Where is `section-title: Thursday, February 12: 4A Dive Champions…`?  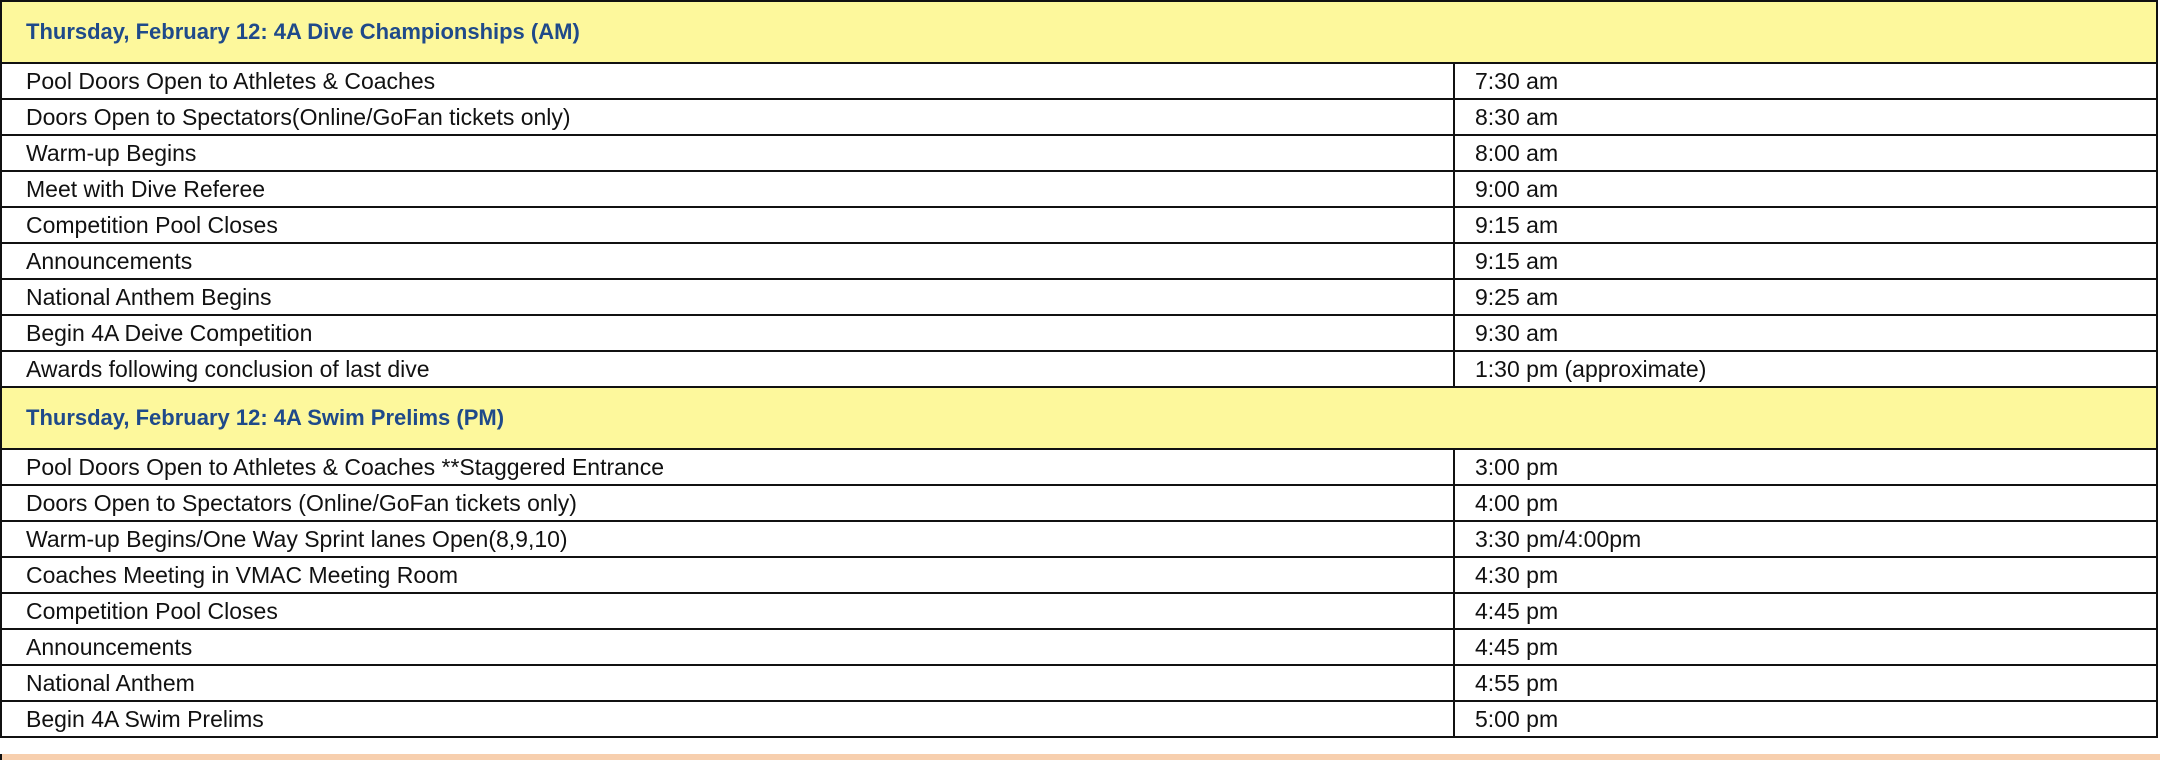 section-title: Thursday, February 12: 4A Dive Champions… is located at coordinates (1079, 32).